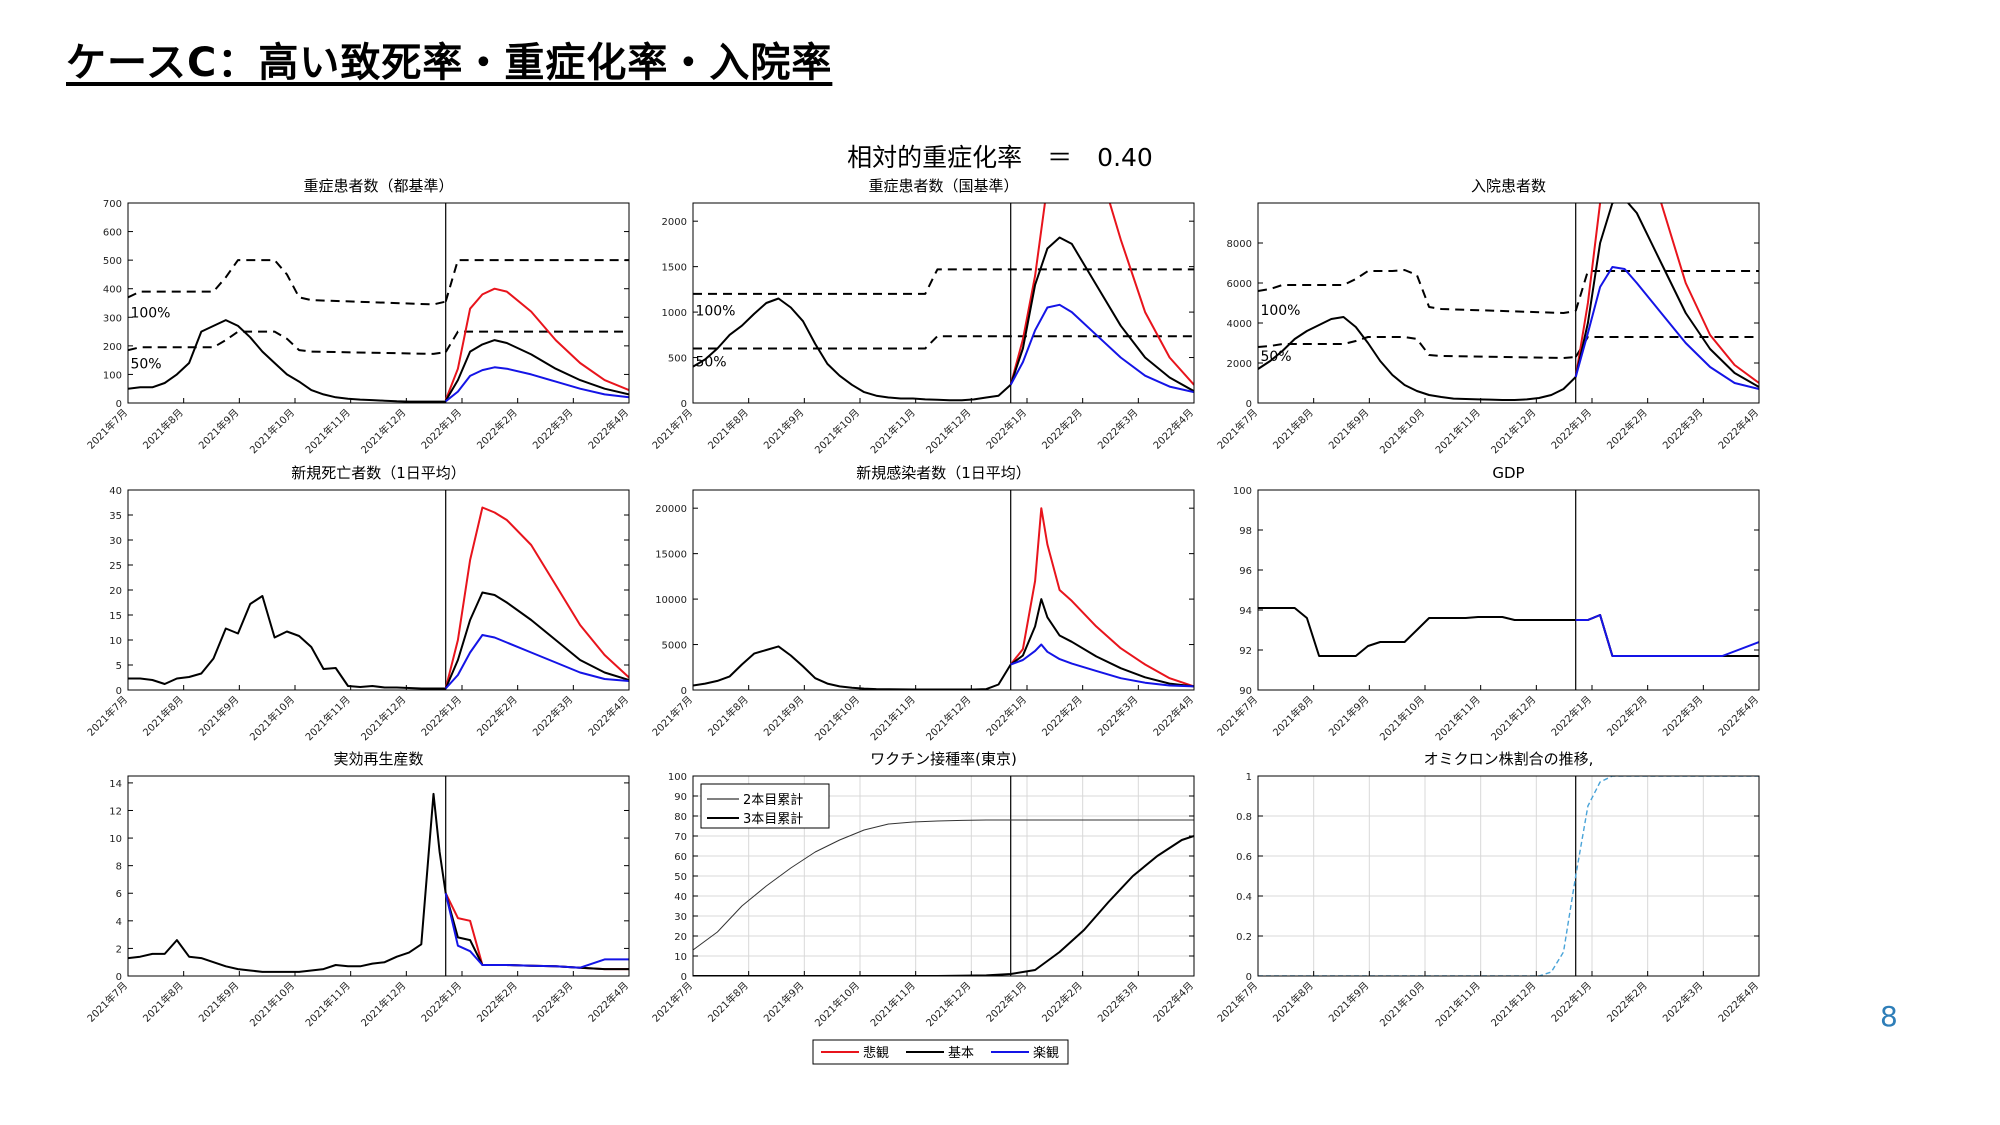 The height and width of the screenshot is (1125, 2000). What do you see at coordinates (943, 186) in the screenshot?
I see `panel-title: 重症患者数（国基準）` at bounding box center [943, 186].